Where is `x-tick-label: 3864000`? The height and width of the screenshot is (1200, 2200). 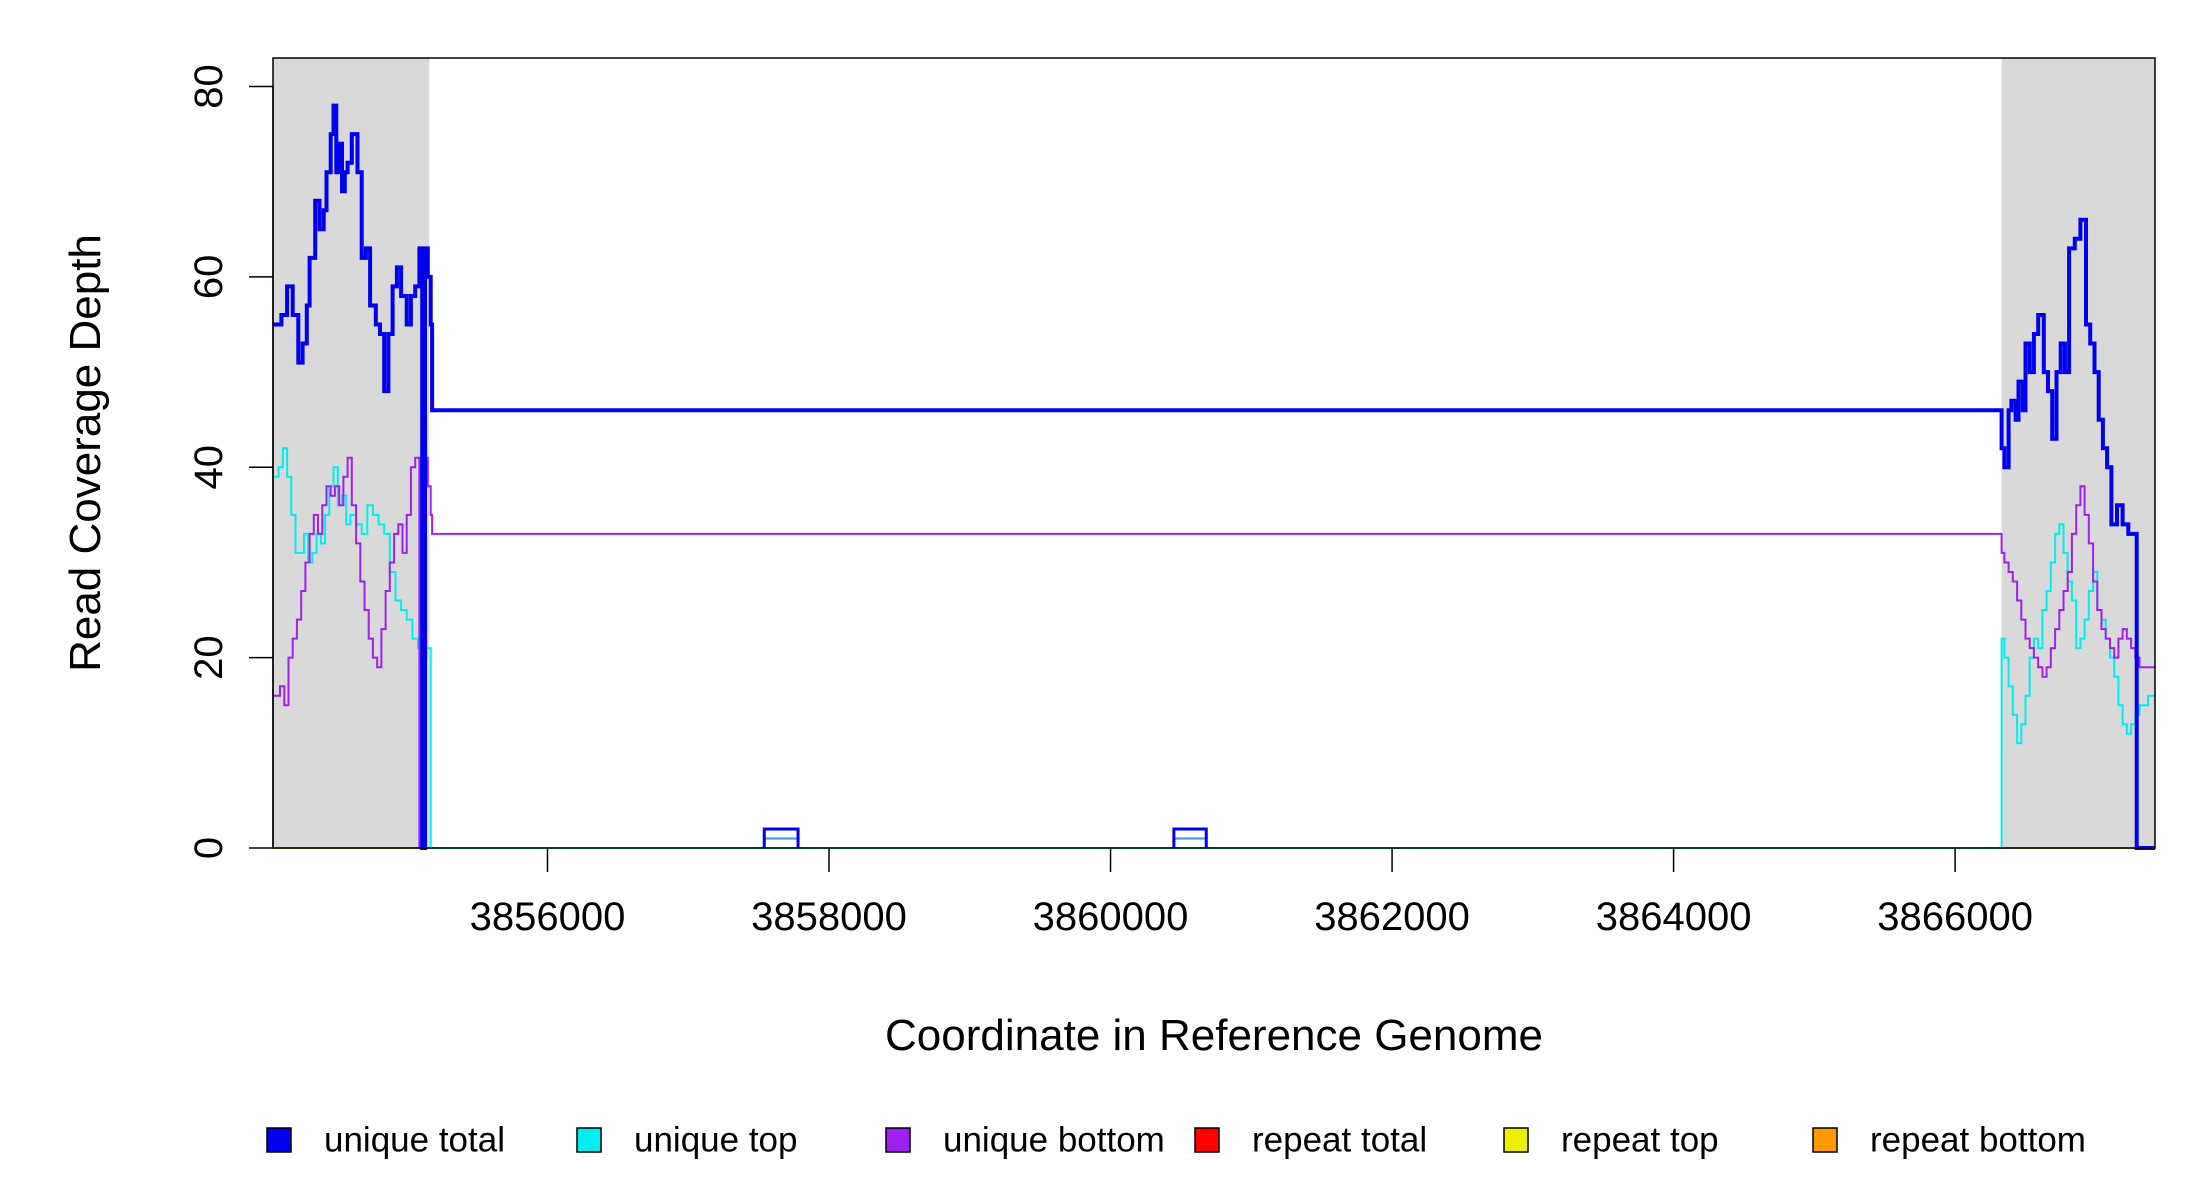 x-tick-label: 3864000 is located at coordinates (1674, 917).